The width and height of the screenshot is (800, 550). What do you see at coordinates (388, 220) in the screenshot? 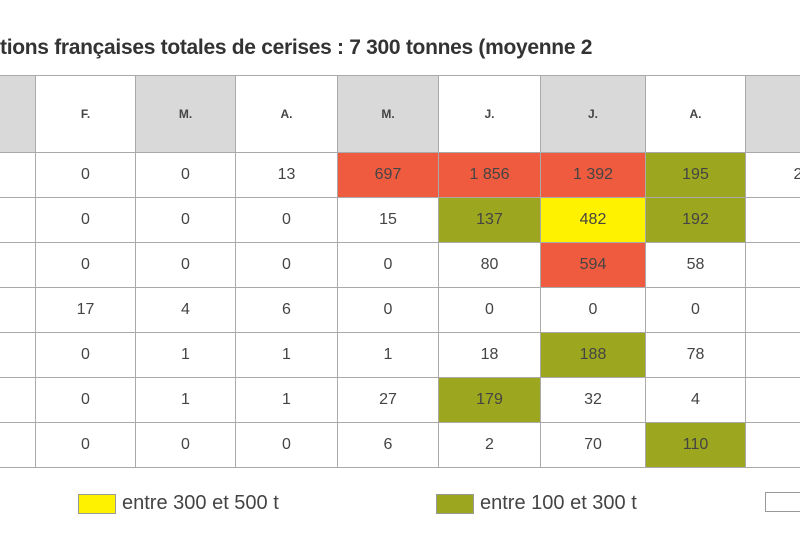
I see `table-cell: 15` at bounding box center [388, 220].